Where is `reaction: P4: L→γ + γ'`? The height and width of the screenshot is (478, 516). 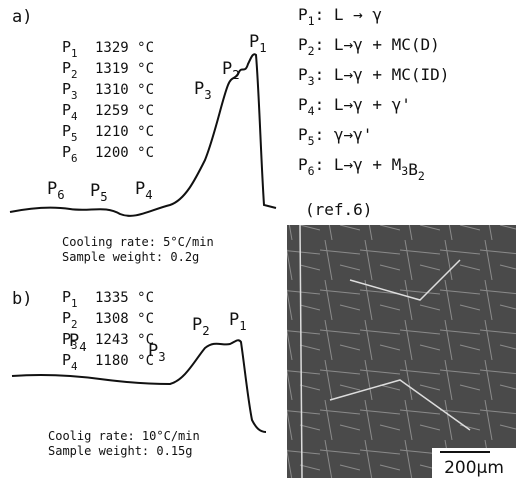
reaction: P4: L→γ + γ' is located at coordinates (354, 106).